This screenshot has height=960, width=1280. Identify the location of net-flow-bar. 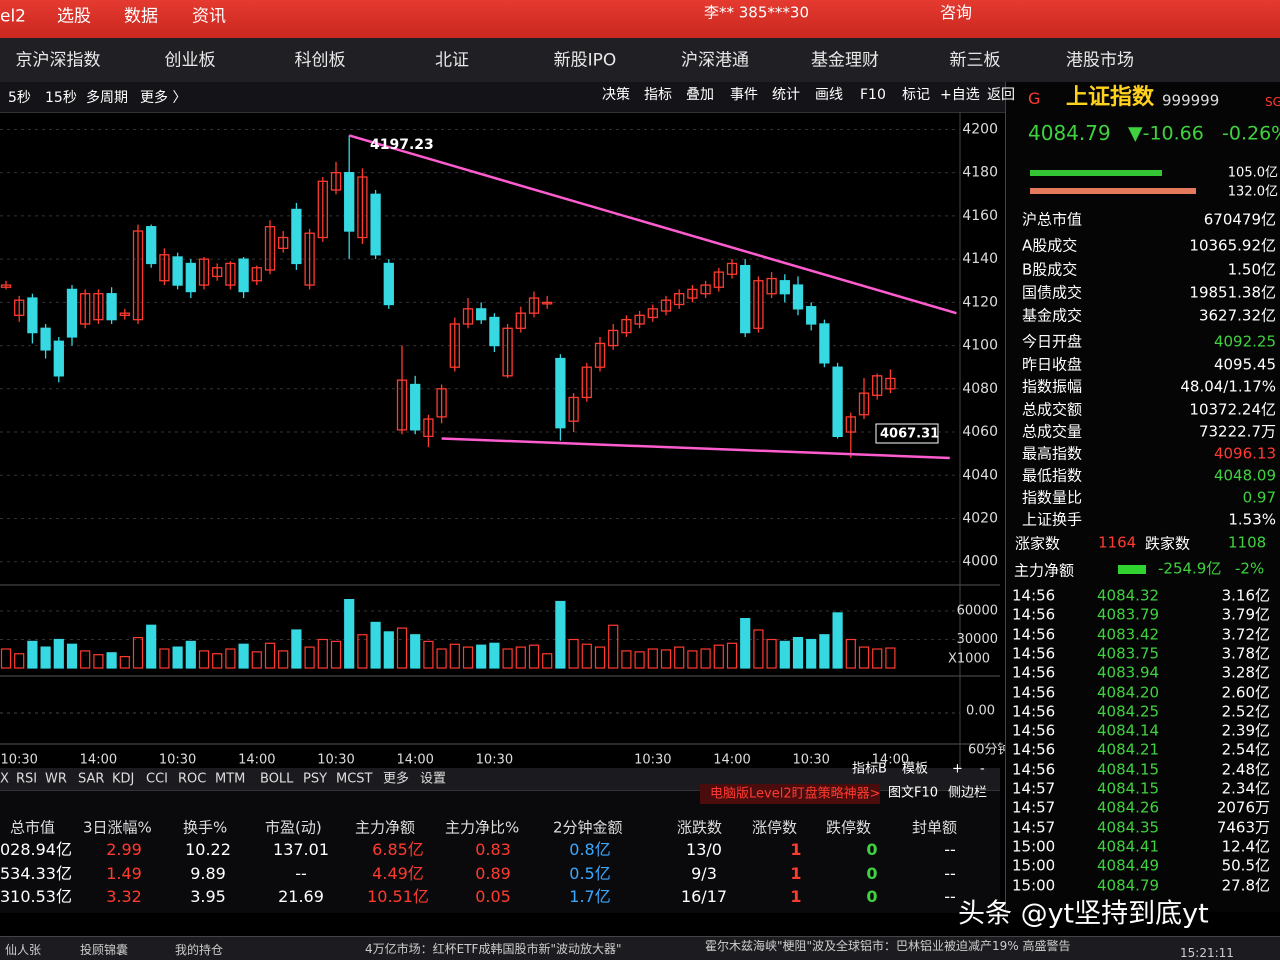
(1132, 569).